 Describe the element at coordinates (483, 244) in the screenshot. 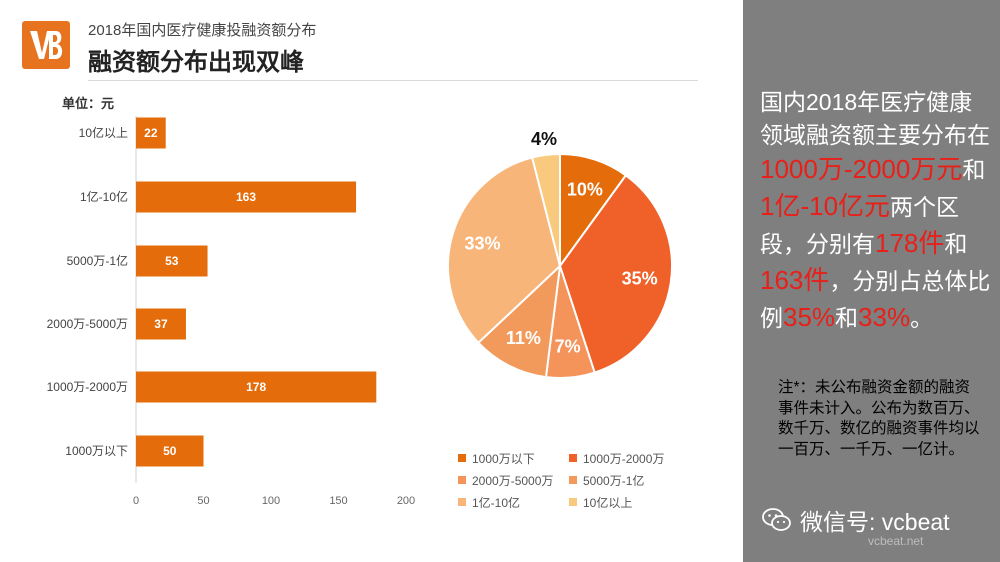

I see `pie-label: 33%` at that location.